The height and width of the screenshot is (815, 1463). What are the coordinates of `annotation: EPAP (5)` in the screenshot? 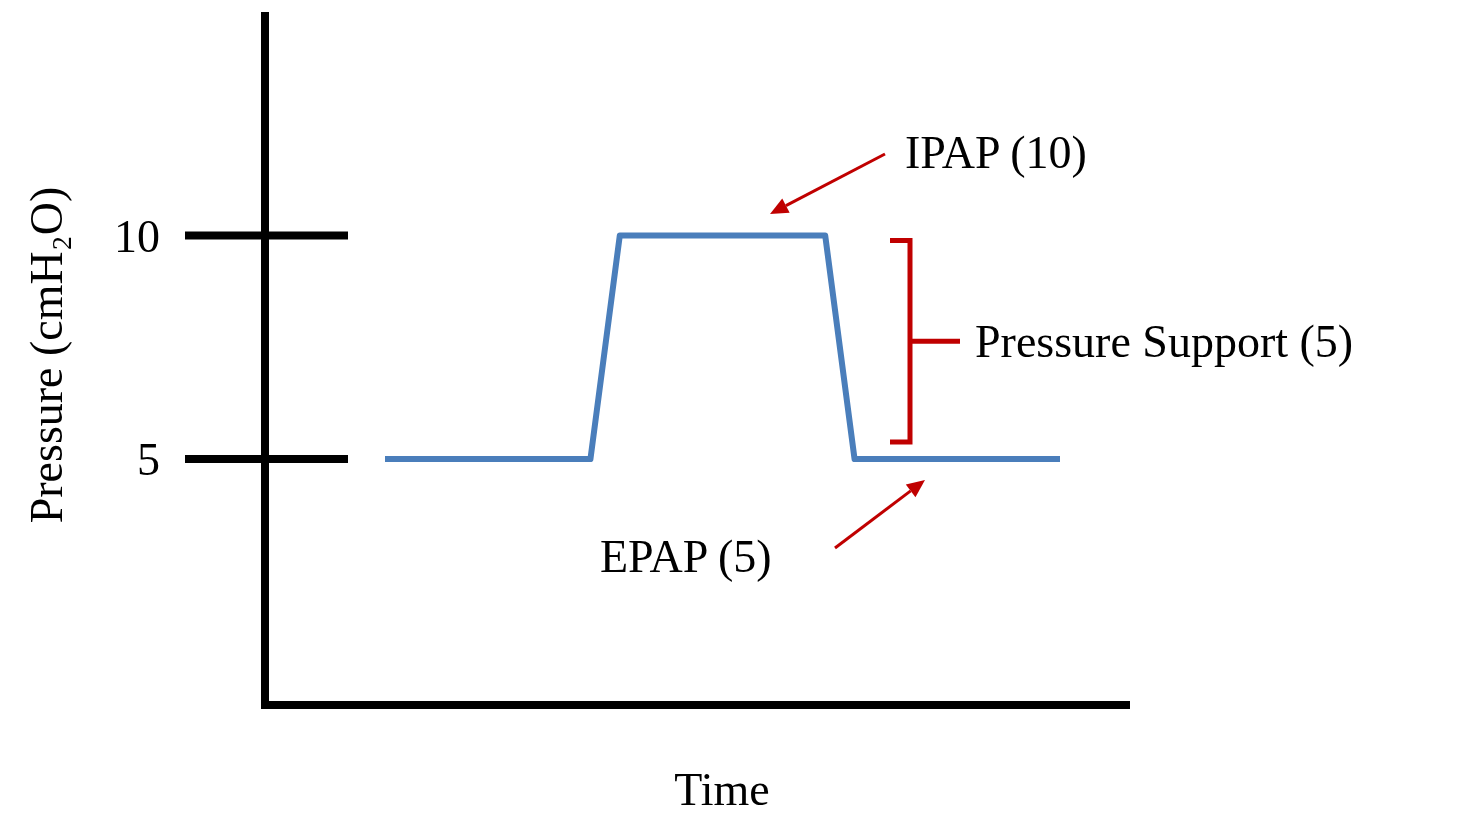 It's located at (686, 556).